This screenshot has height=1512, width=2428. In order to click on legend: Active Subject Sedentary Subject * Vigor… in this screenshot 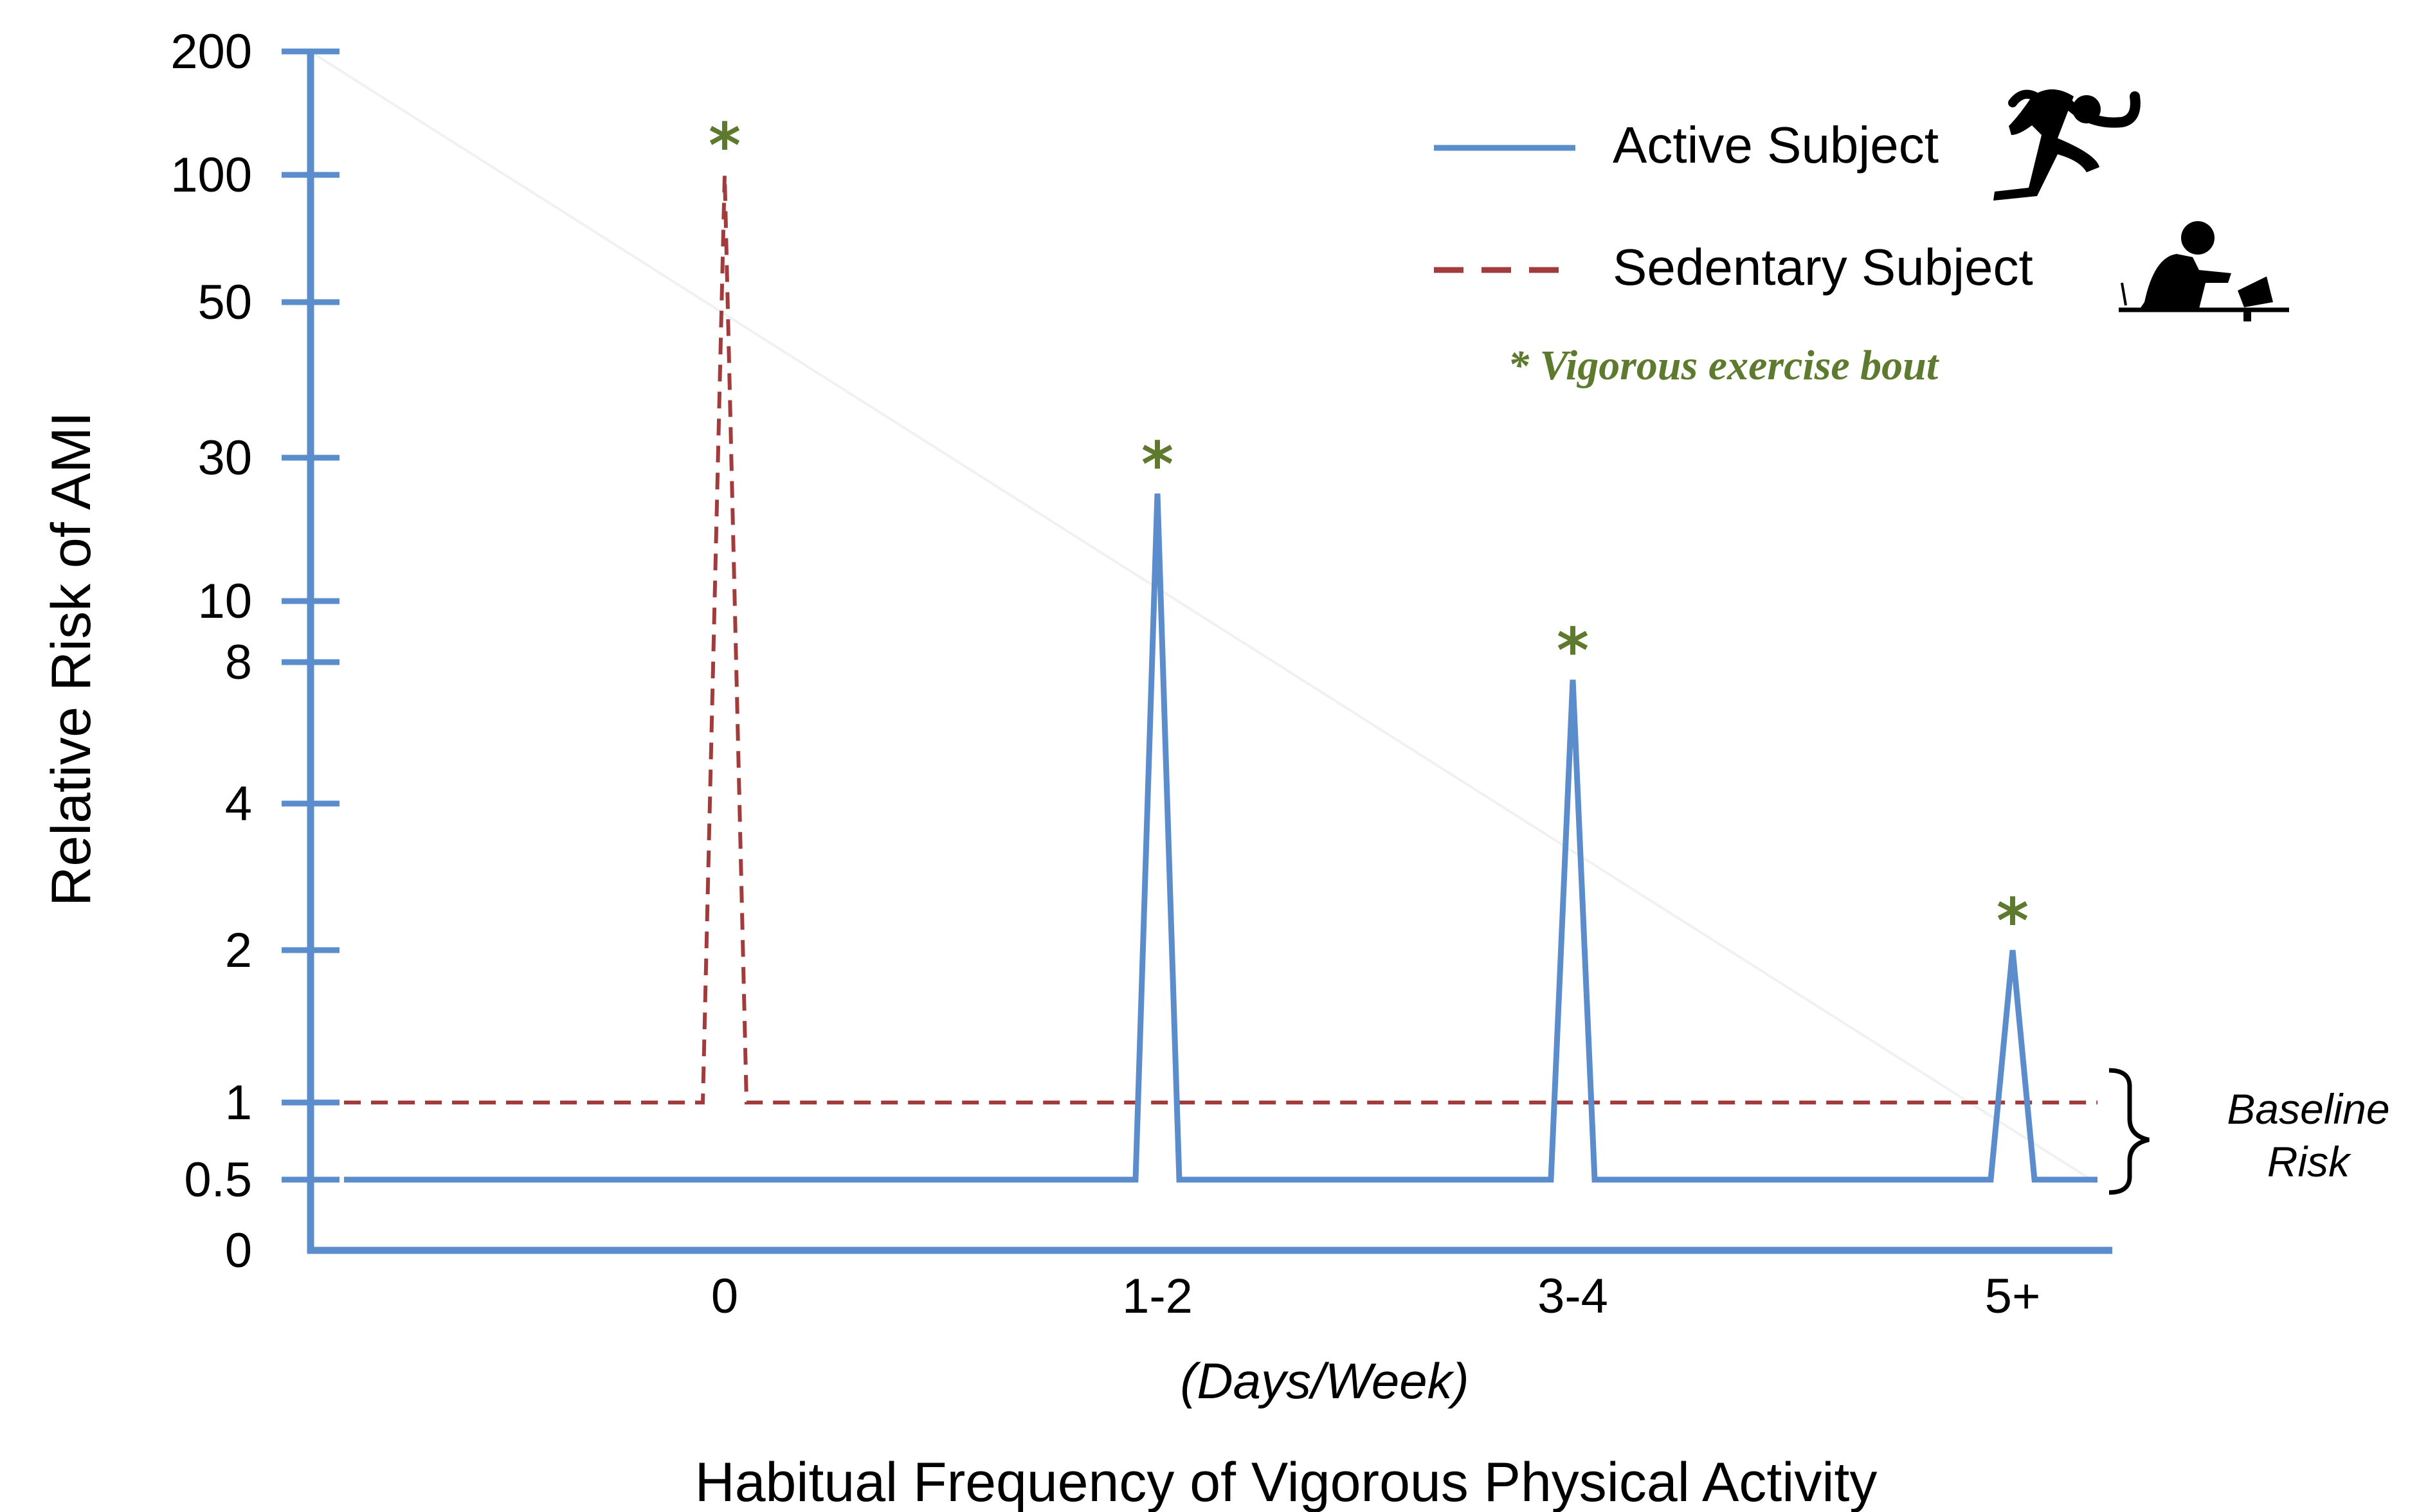, I will do `click(1862, 239)`.